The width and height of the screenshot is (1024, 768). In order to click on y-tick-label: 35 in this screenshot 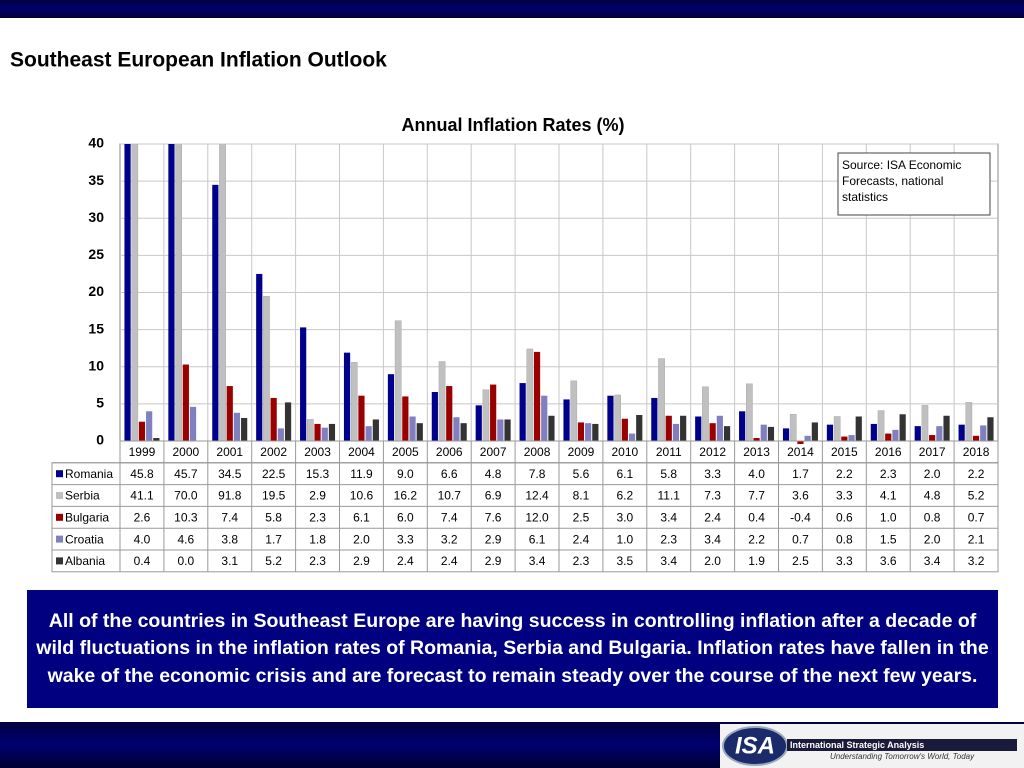, I will do `click(96, 180)`.